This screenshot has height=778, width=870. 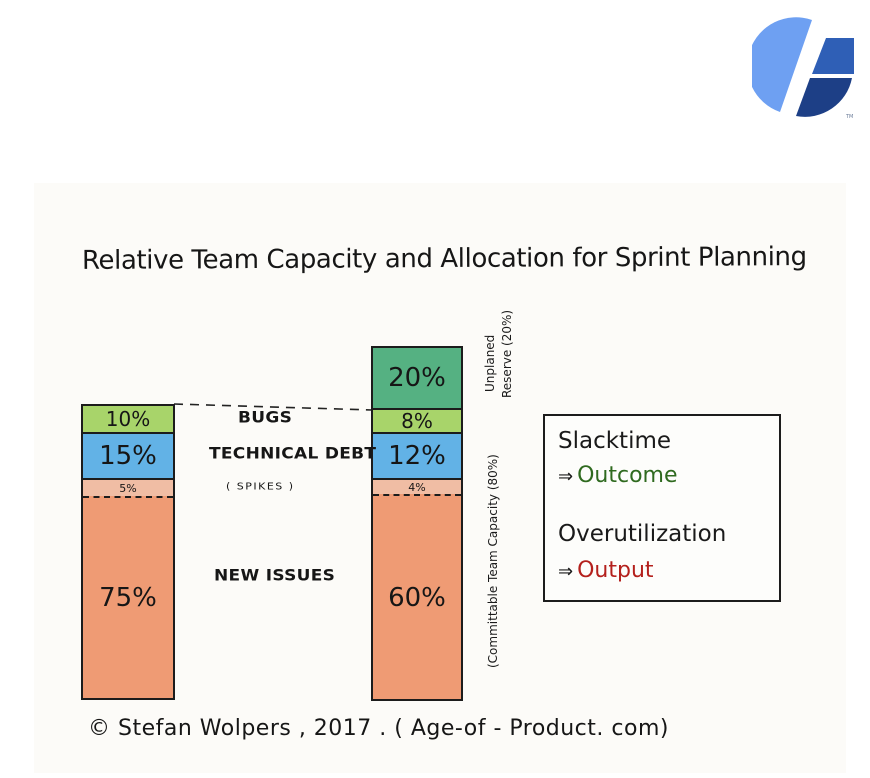 What do you see at coordinates (627, 475) in the screenshot?
I see `legend-slacktime-outcome: Outcome` at bounding box center [627, 475].